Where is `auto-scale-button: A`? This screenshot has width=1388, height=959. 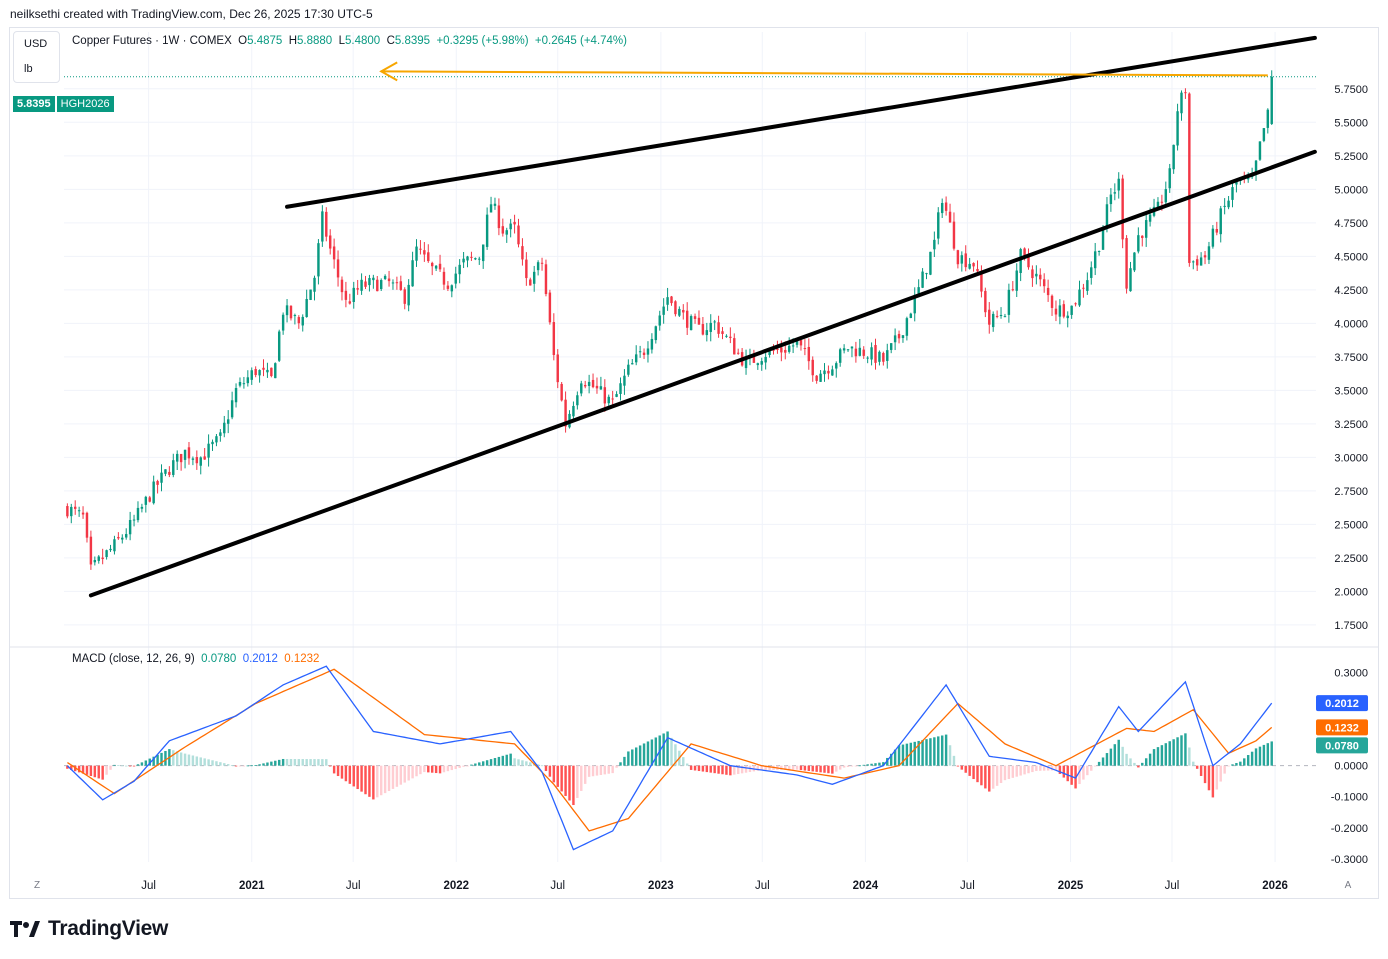 auto-scale-button: A is located at coordinates (1348, 885).